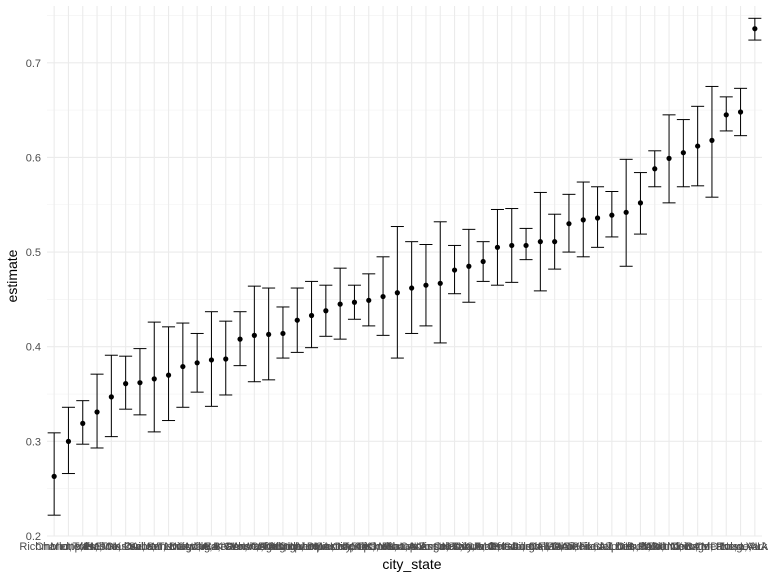 This screenshot has width=768, height=576. I want to click on x-tick-label: Fresno, CA, so click(112, 547).